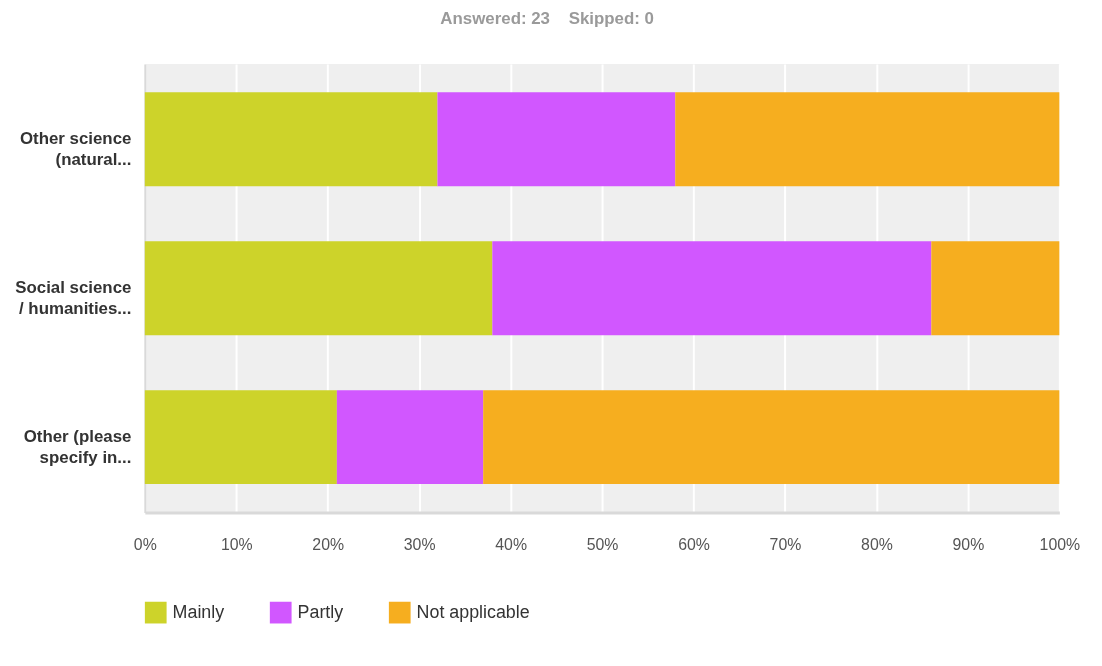 This screenshot has height=666, width=1102. I want to click on x-tick-label: 0%, so click(145, 544).